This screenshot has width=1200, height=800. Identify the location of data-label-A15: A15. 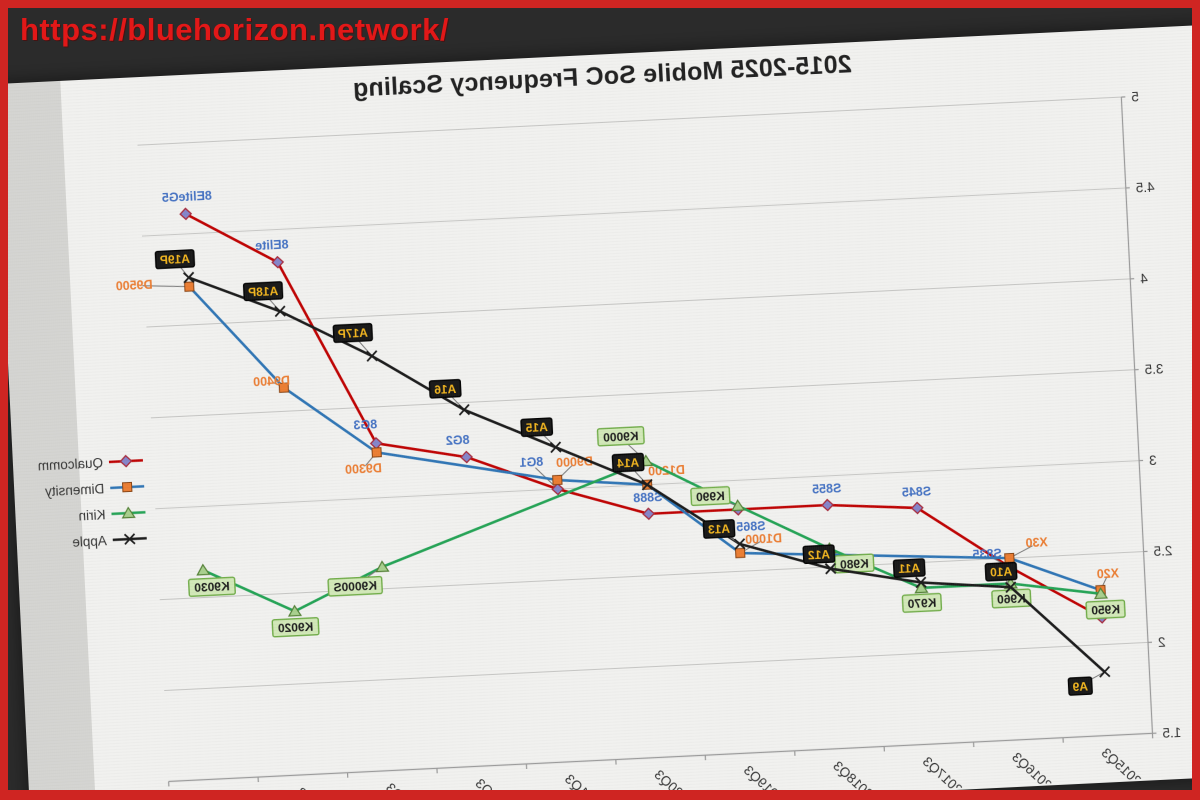
(536, 427).